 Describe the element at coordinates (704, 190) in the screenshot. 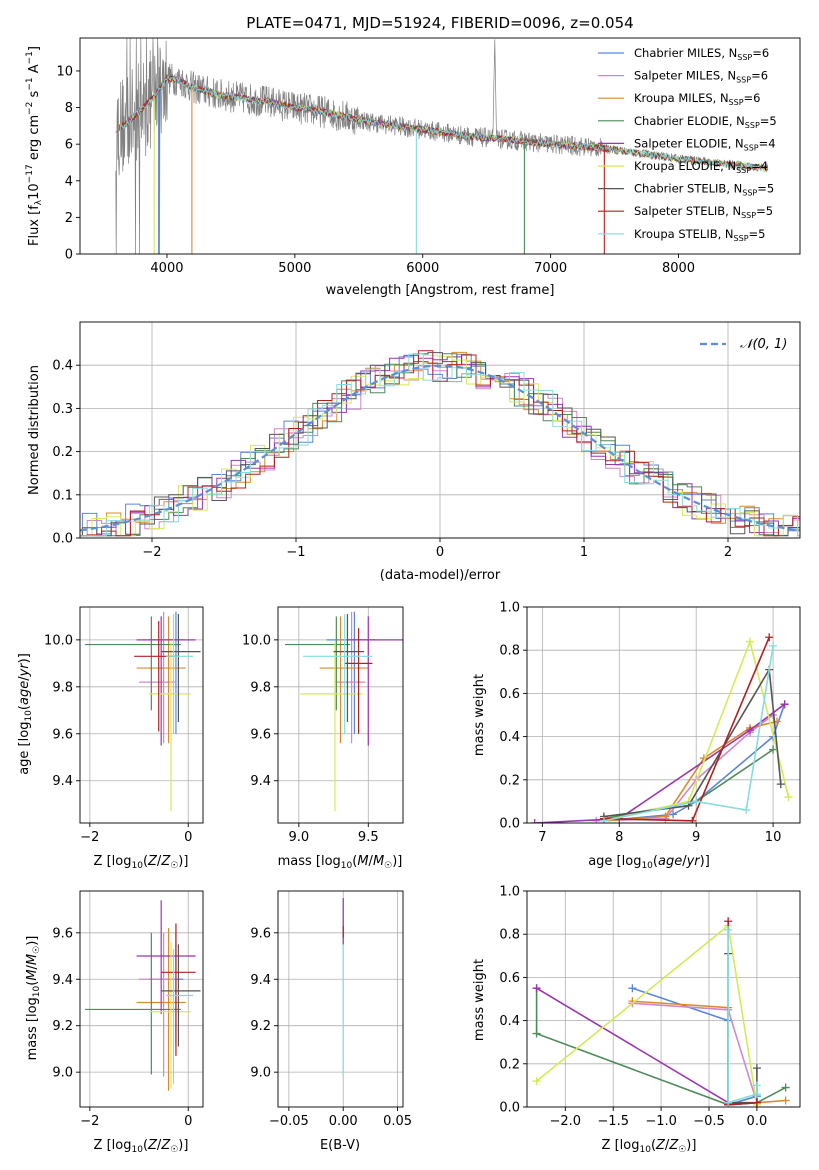

I see `legend-entry: Chabrier STELIB, NSSP=5` at that location.